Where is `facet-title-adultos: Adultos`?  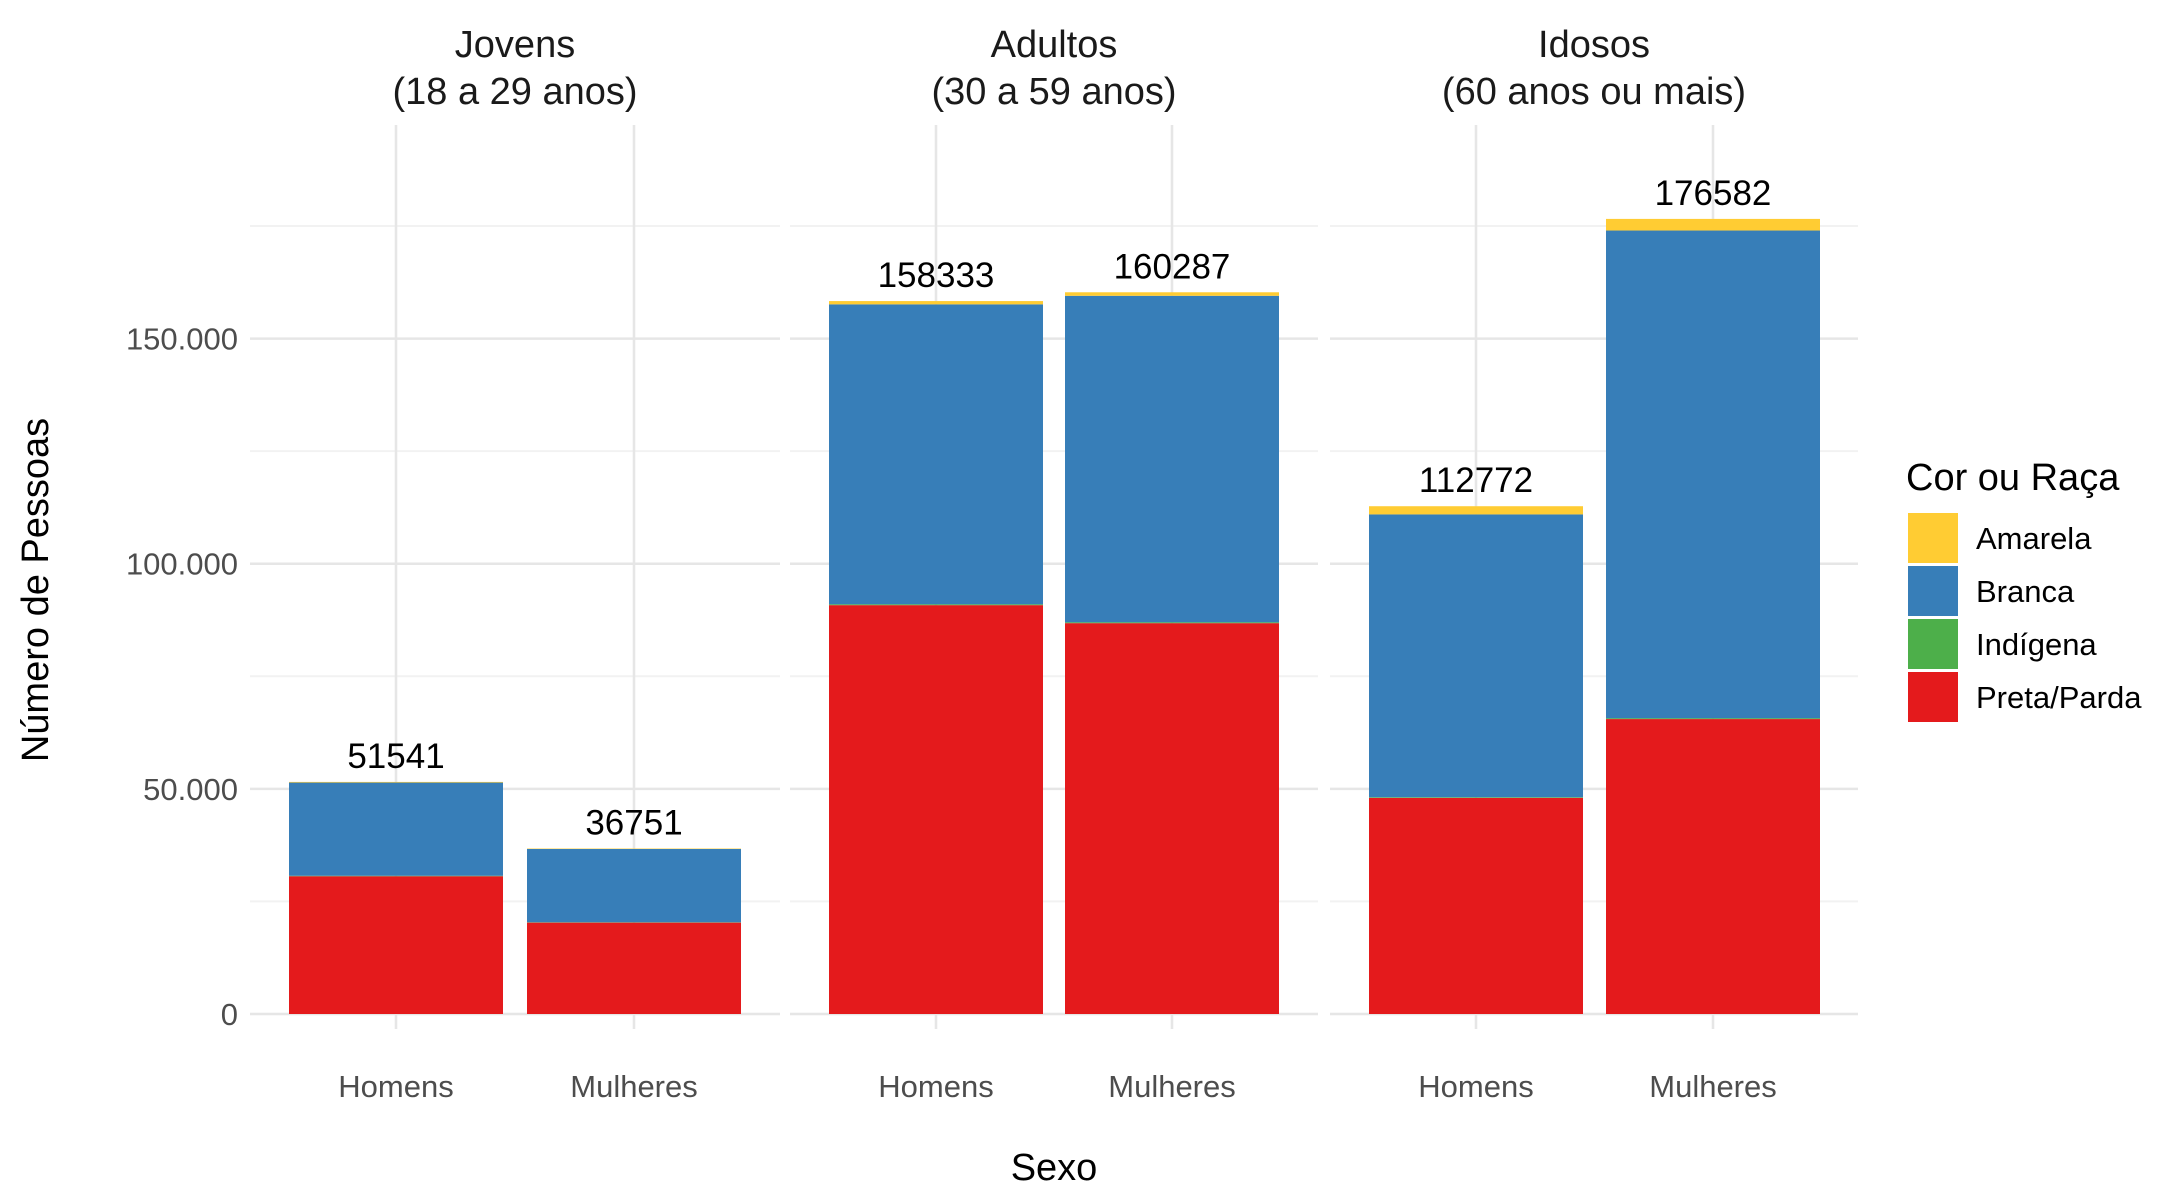 facet-title-adultos: Adultos is located at coordinates (1054, 45).